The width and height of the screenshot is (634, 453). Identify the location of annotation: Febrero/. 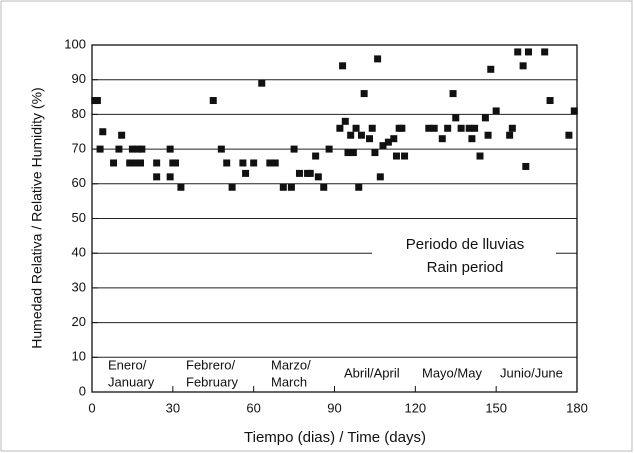
(211, 364).